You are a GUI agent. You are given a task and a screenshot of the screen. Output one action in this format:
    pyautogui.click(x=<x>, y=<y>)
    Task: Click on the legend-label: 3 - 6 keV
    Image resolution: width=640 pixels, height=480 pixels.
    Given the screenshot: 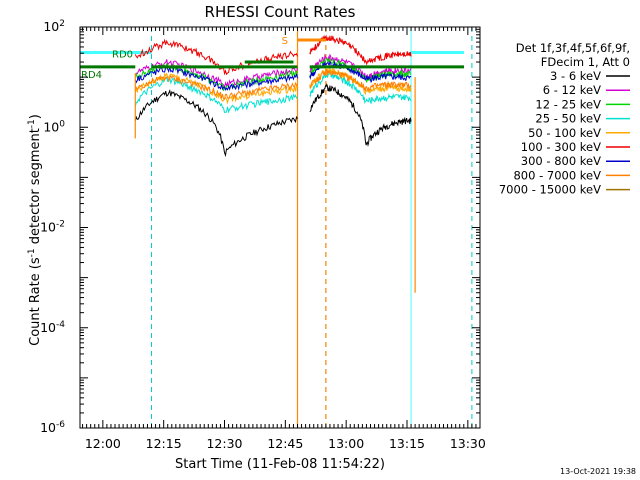 What is the action you would take?
    pyautogui.click(x=575, y=76)
    